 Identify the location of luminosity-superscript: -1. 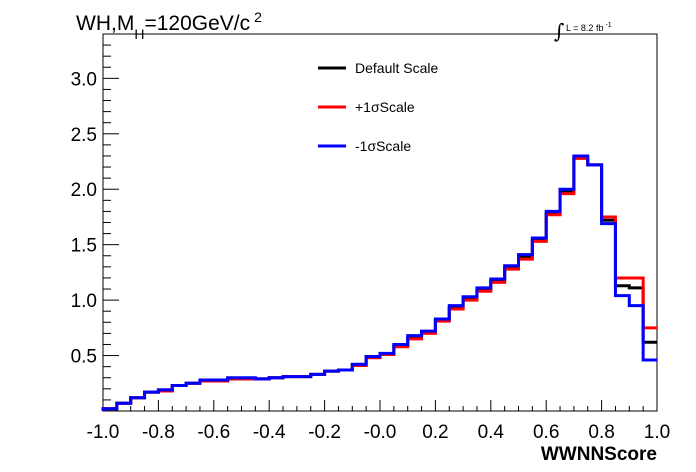
(608, 25).